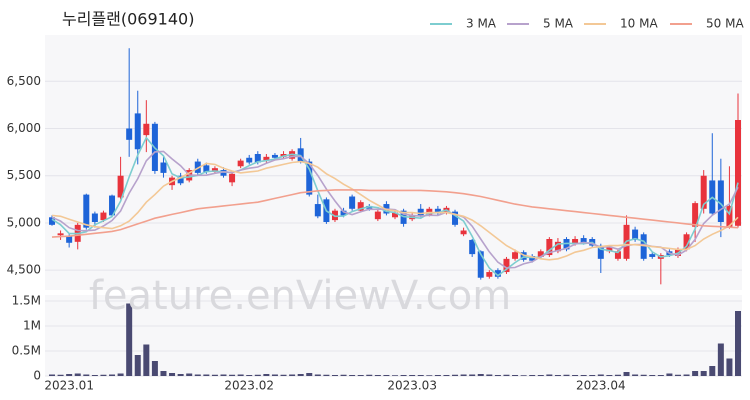 This screenshot has height=400, width=750. I want to click on legend-label: 50 MA, so click(725, 24).